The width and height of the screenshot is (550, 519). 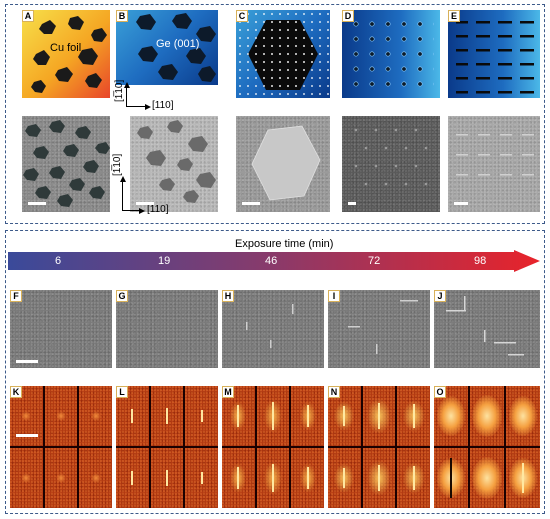 I want to click on axis-b-up-arrow, so click(x=126, y=85).